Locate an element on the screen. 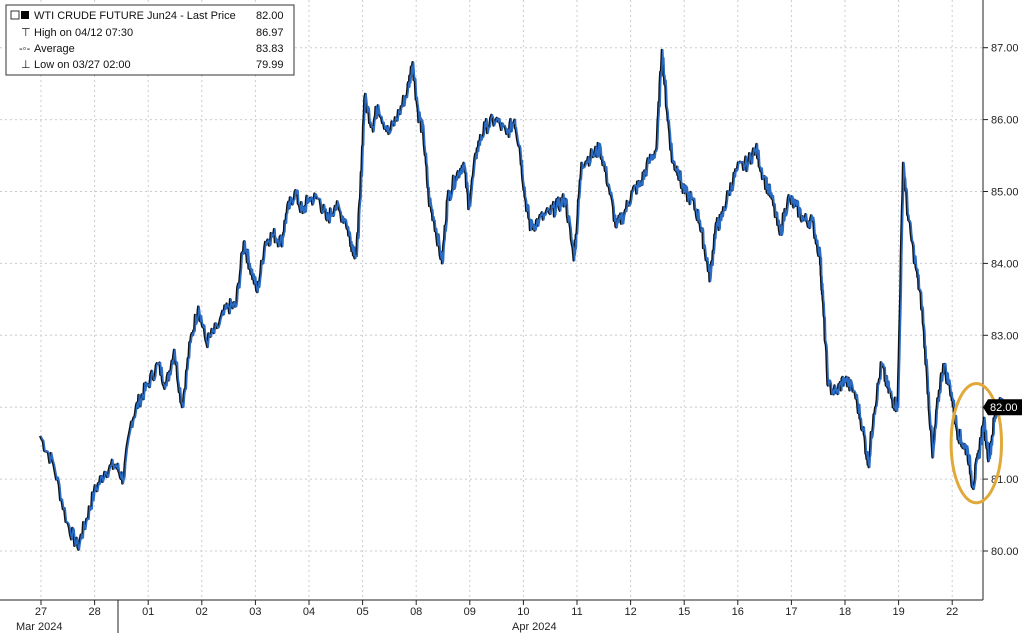 The height and width of the screenshot is (633, 1024). x-tick-label: 04 is located at coordinates (309, 612).